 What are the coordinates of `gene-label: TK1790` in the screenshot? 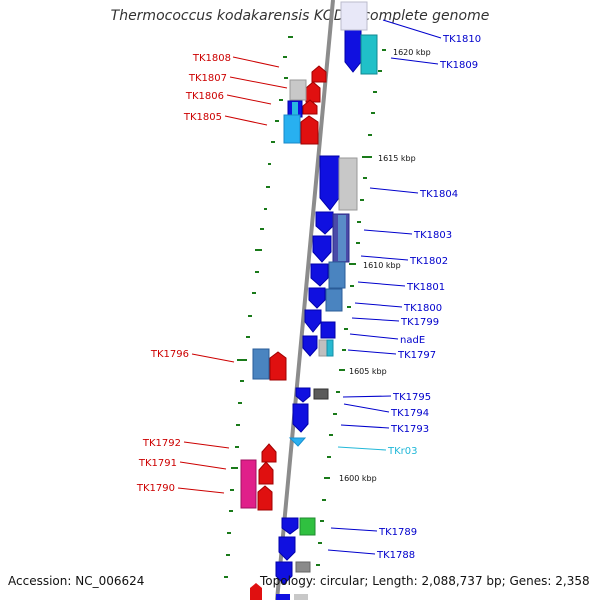 It's located at (155, 488).